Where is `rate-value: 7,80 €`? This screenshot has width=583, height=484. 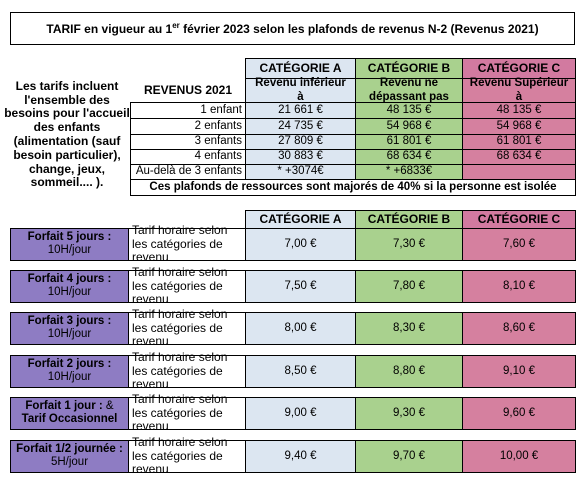
rate-value: 7,80 € is located at coordinates (409, 286).